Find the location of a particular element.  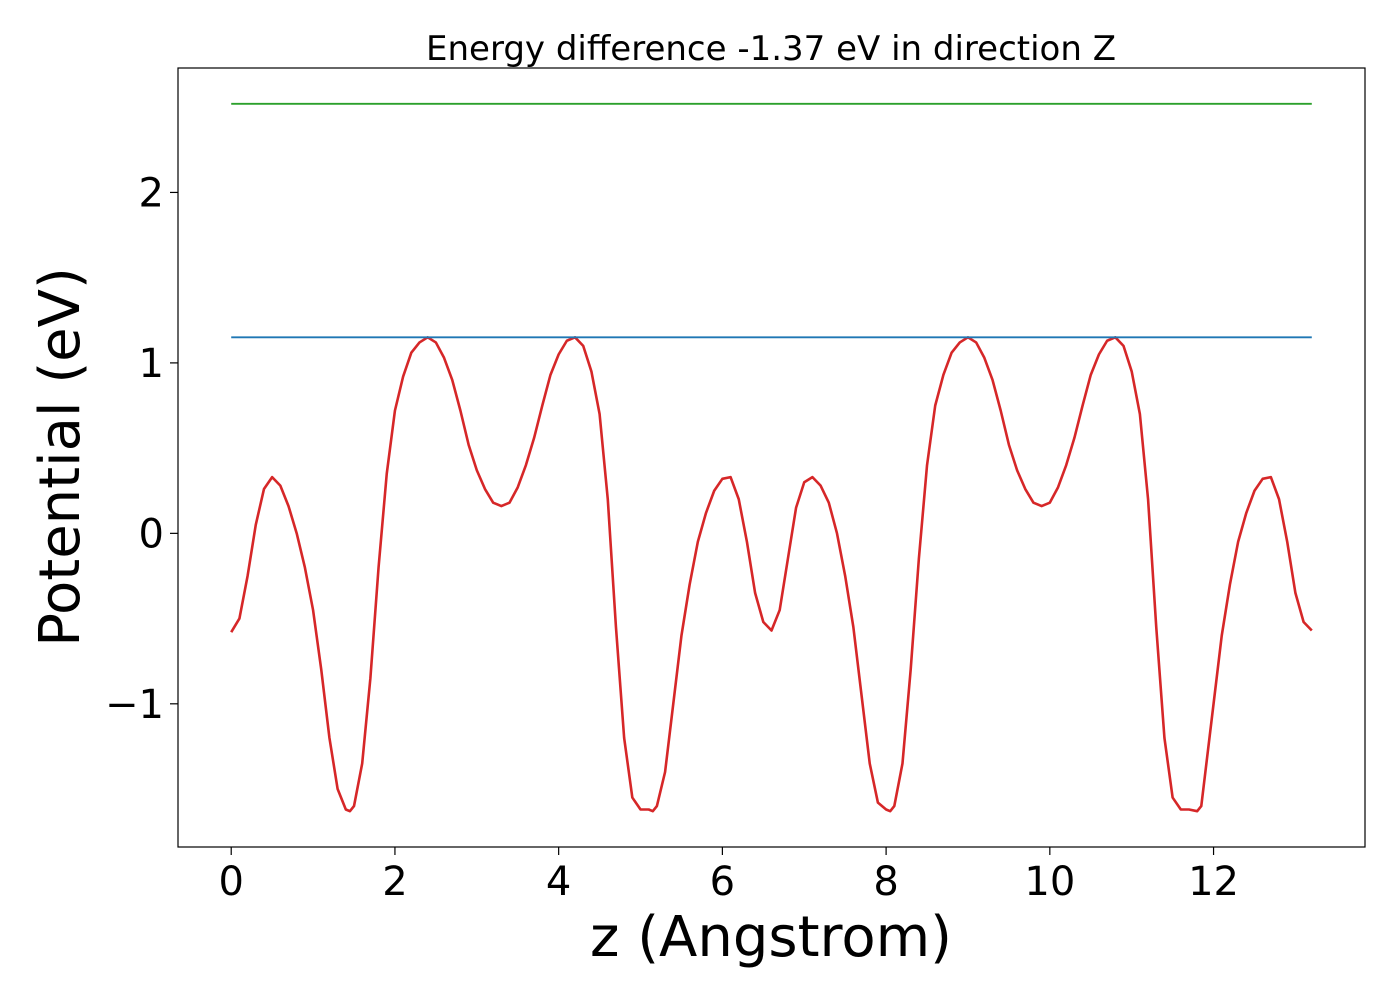

x-axis-label: z (Angstrom) is located at coordinates (771, 937).